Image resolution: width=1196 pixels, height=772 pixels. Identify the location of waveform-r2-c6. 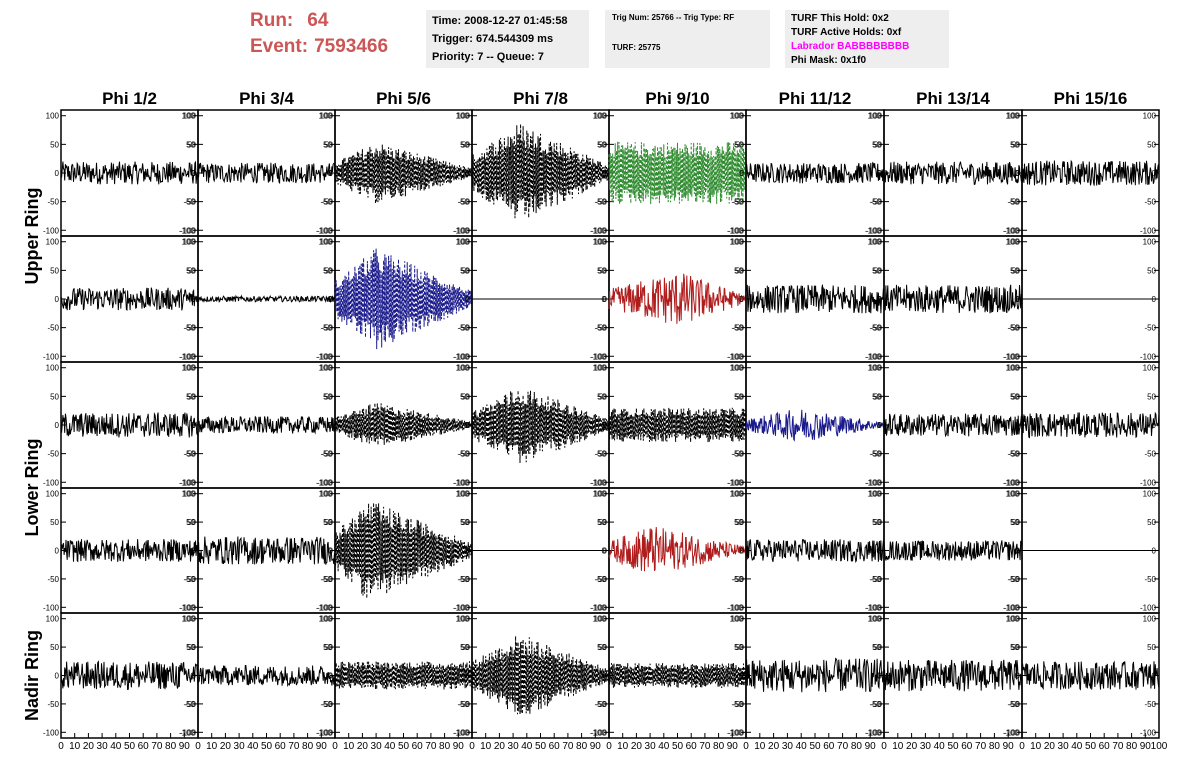
(815, 299).